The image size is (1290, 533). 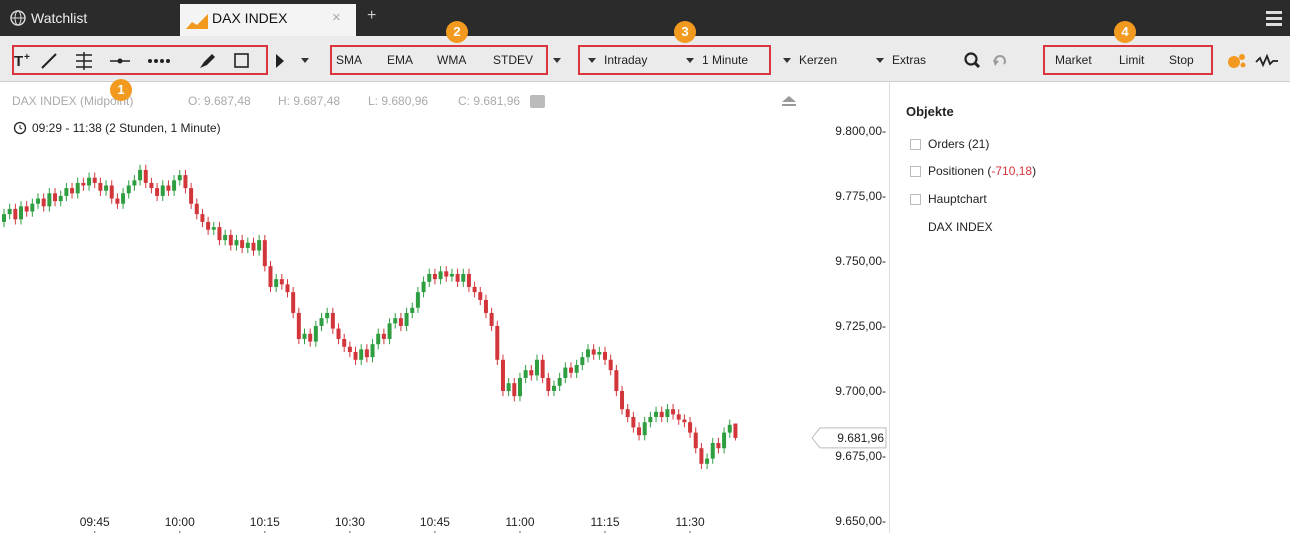 I want to click on tab-close: ×, so click(x=336, y=17).